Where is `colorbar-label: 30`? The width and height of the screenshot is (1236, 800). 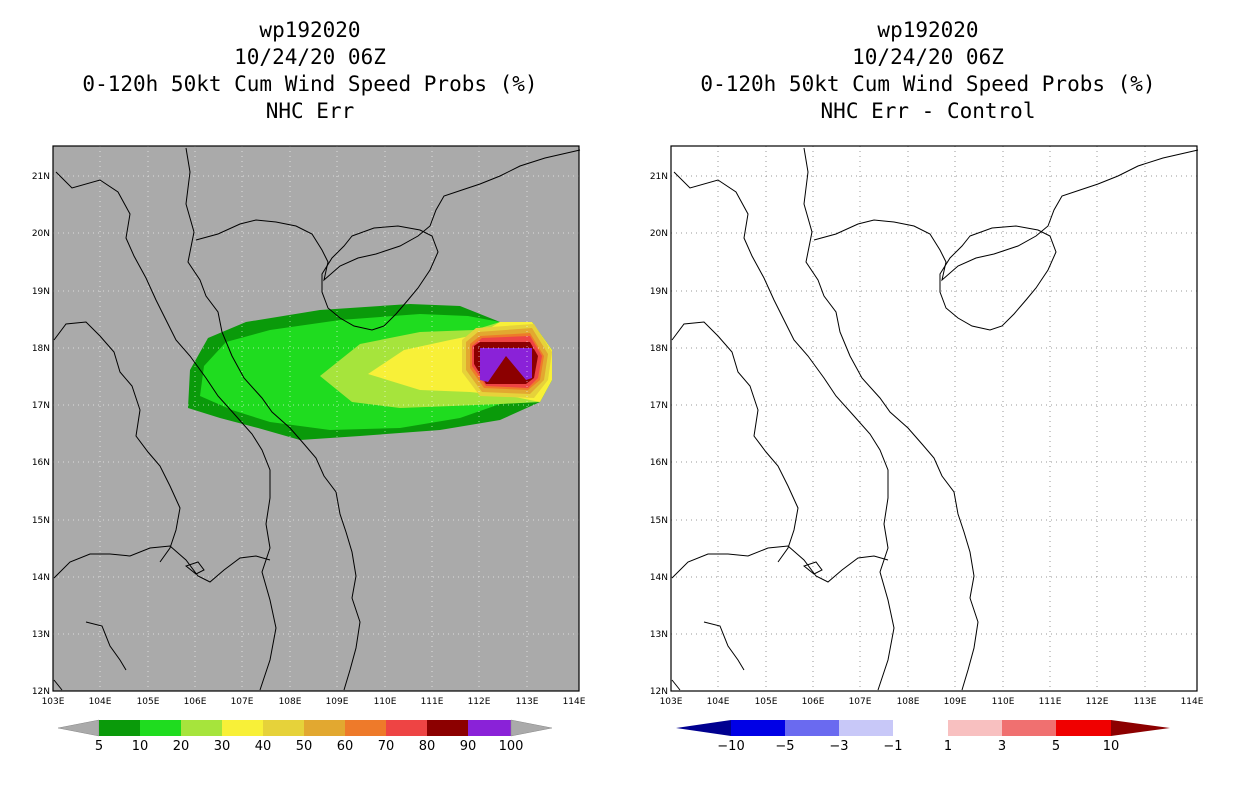
colorbar-label: 30 is located at coordinates (222, 746).